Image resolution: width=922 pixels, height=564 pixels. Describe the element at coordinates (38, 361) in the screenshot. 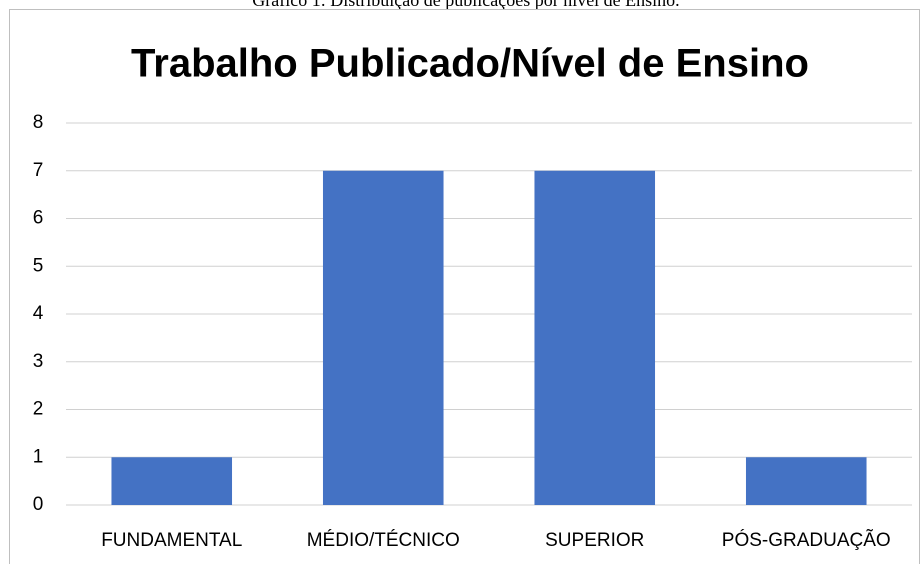

I see `y-tick-label: 3` at that location.